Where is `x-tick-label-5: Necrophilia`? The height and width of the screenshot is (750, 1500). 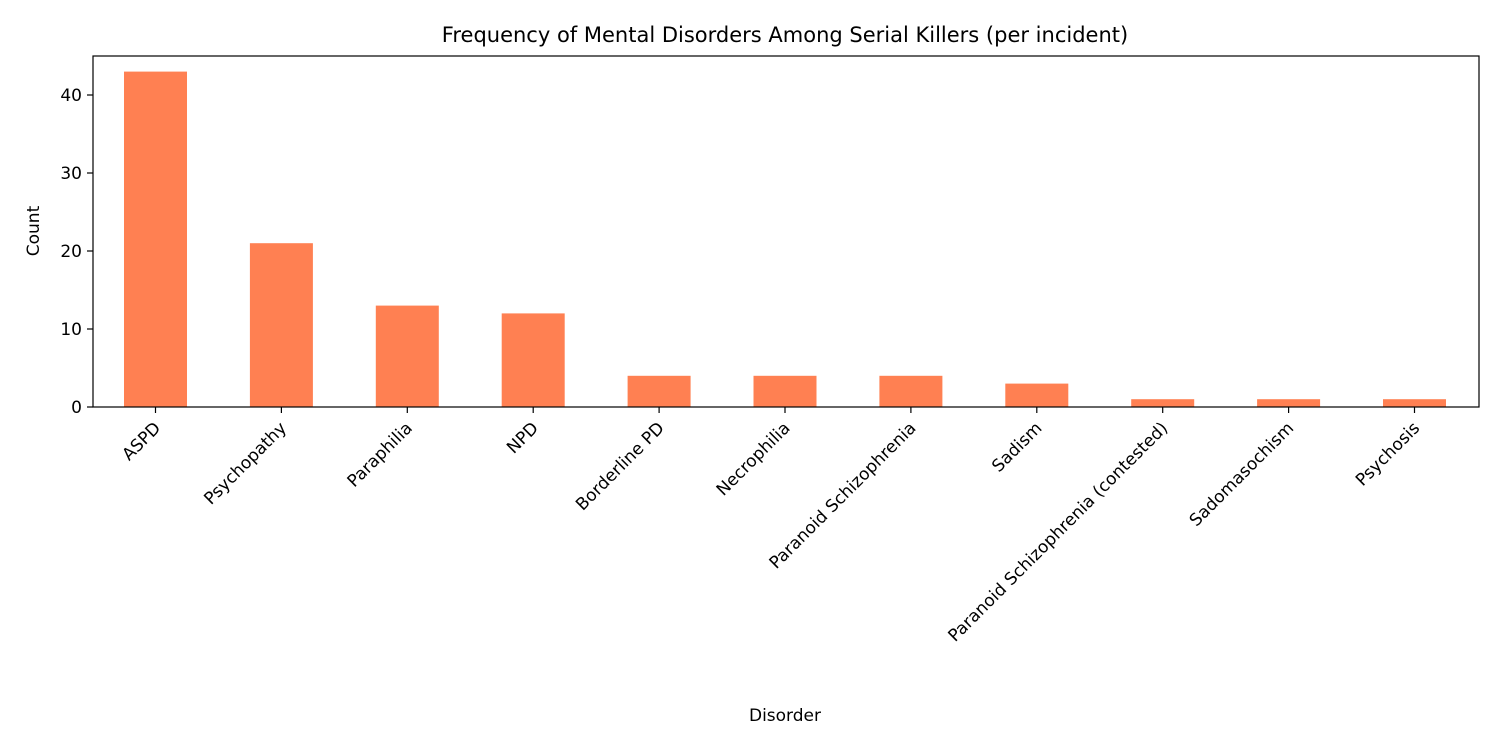
x-tick-label-5: Necrophilia is located at coordinates (754, 459).